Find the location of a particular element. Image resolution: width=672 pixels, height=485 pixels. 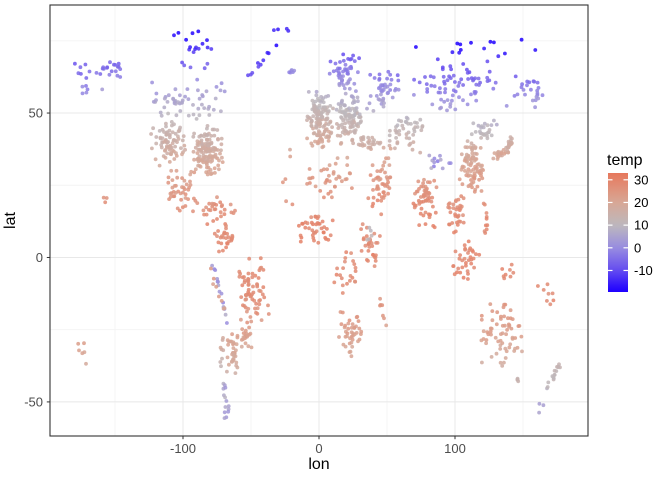

x-axis-tick-label: -100 is located at coordinates (183, 448).